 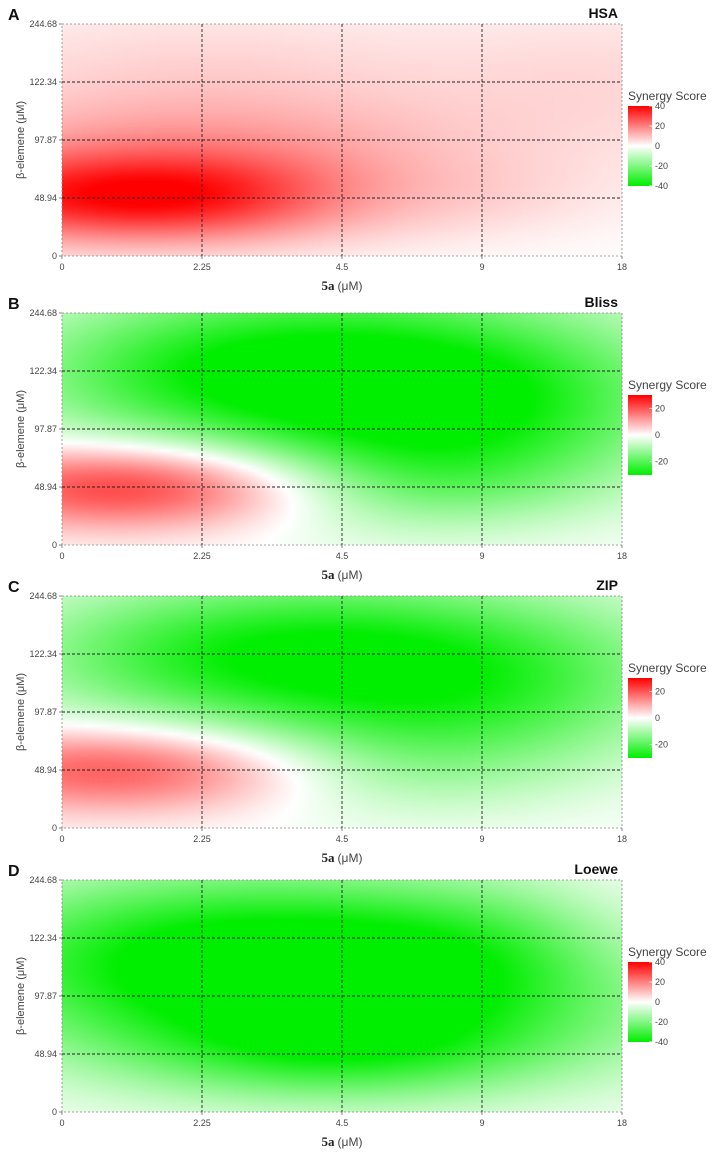 I want to click on method-title: Bliss, so click(x=602, y=302).